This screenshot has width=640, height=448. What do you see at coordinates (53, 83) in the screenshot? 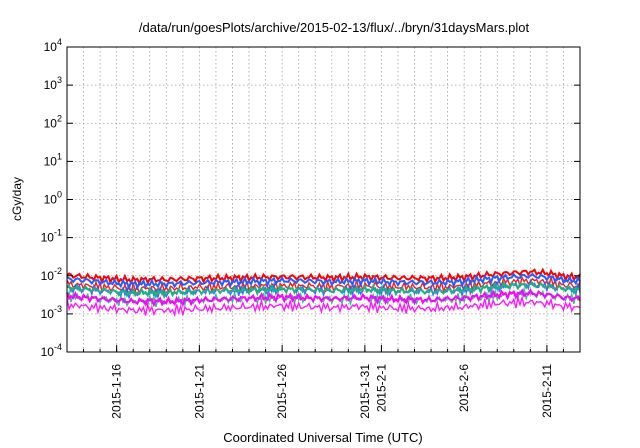
I see `y-tick-label: 10³` at bounding box center [53, 83].